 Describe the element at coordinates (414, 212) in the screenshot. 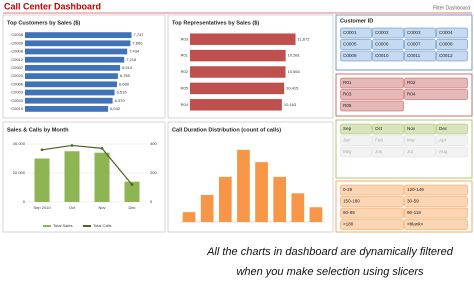

I see `slicer-item-label: 90-119` at that location.